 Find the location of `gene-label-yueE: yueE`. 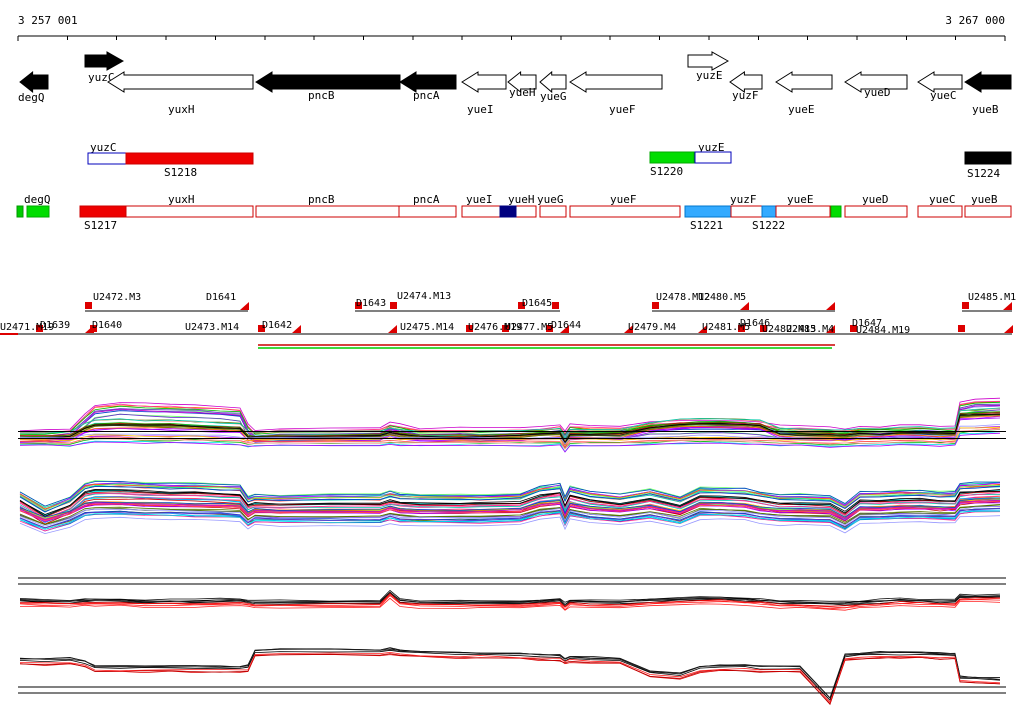

gene-label-yueE: yueE is located at coordinates (801, 109).